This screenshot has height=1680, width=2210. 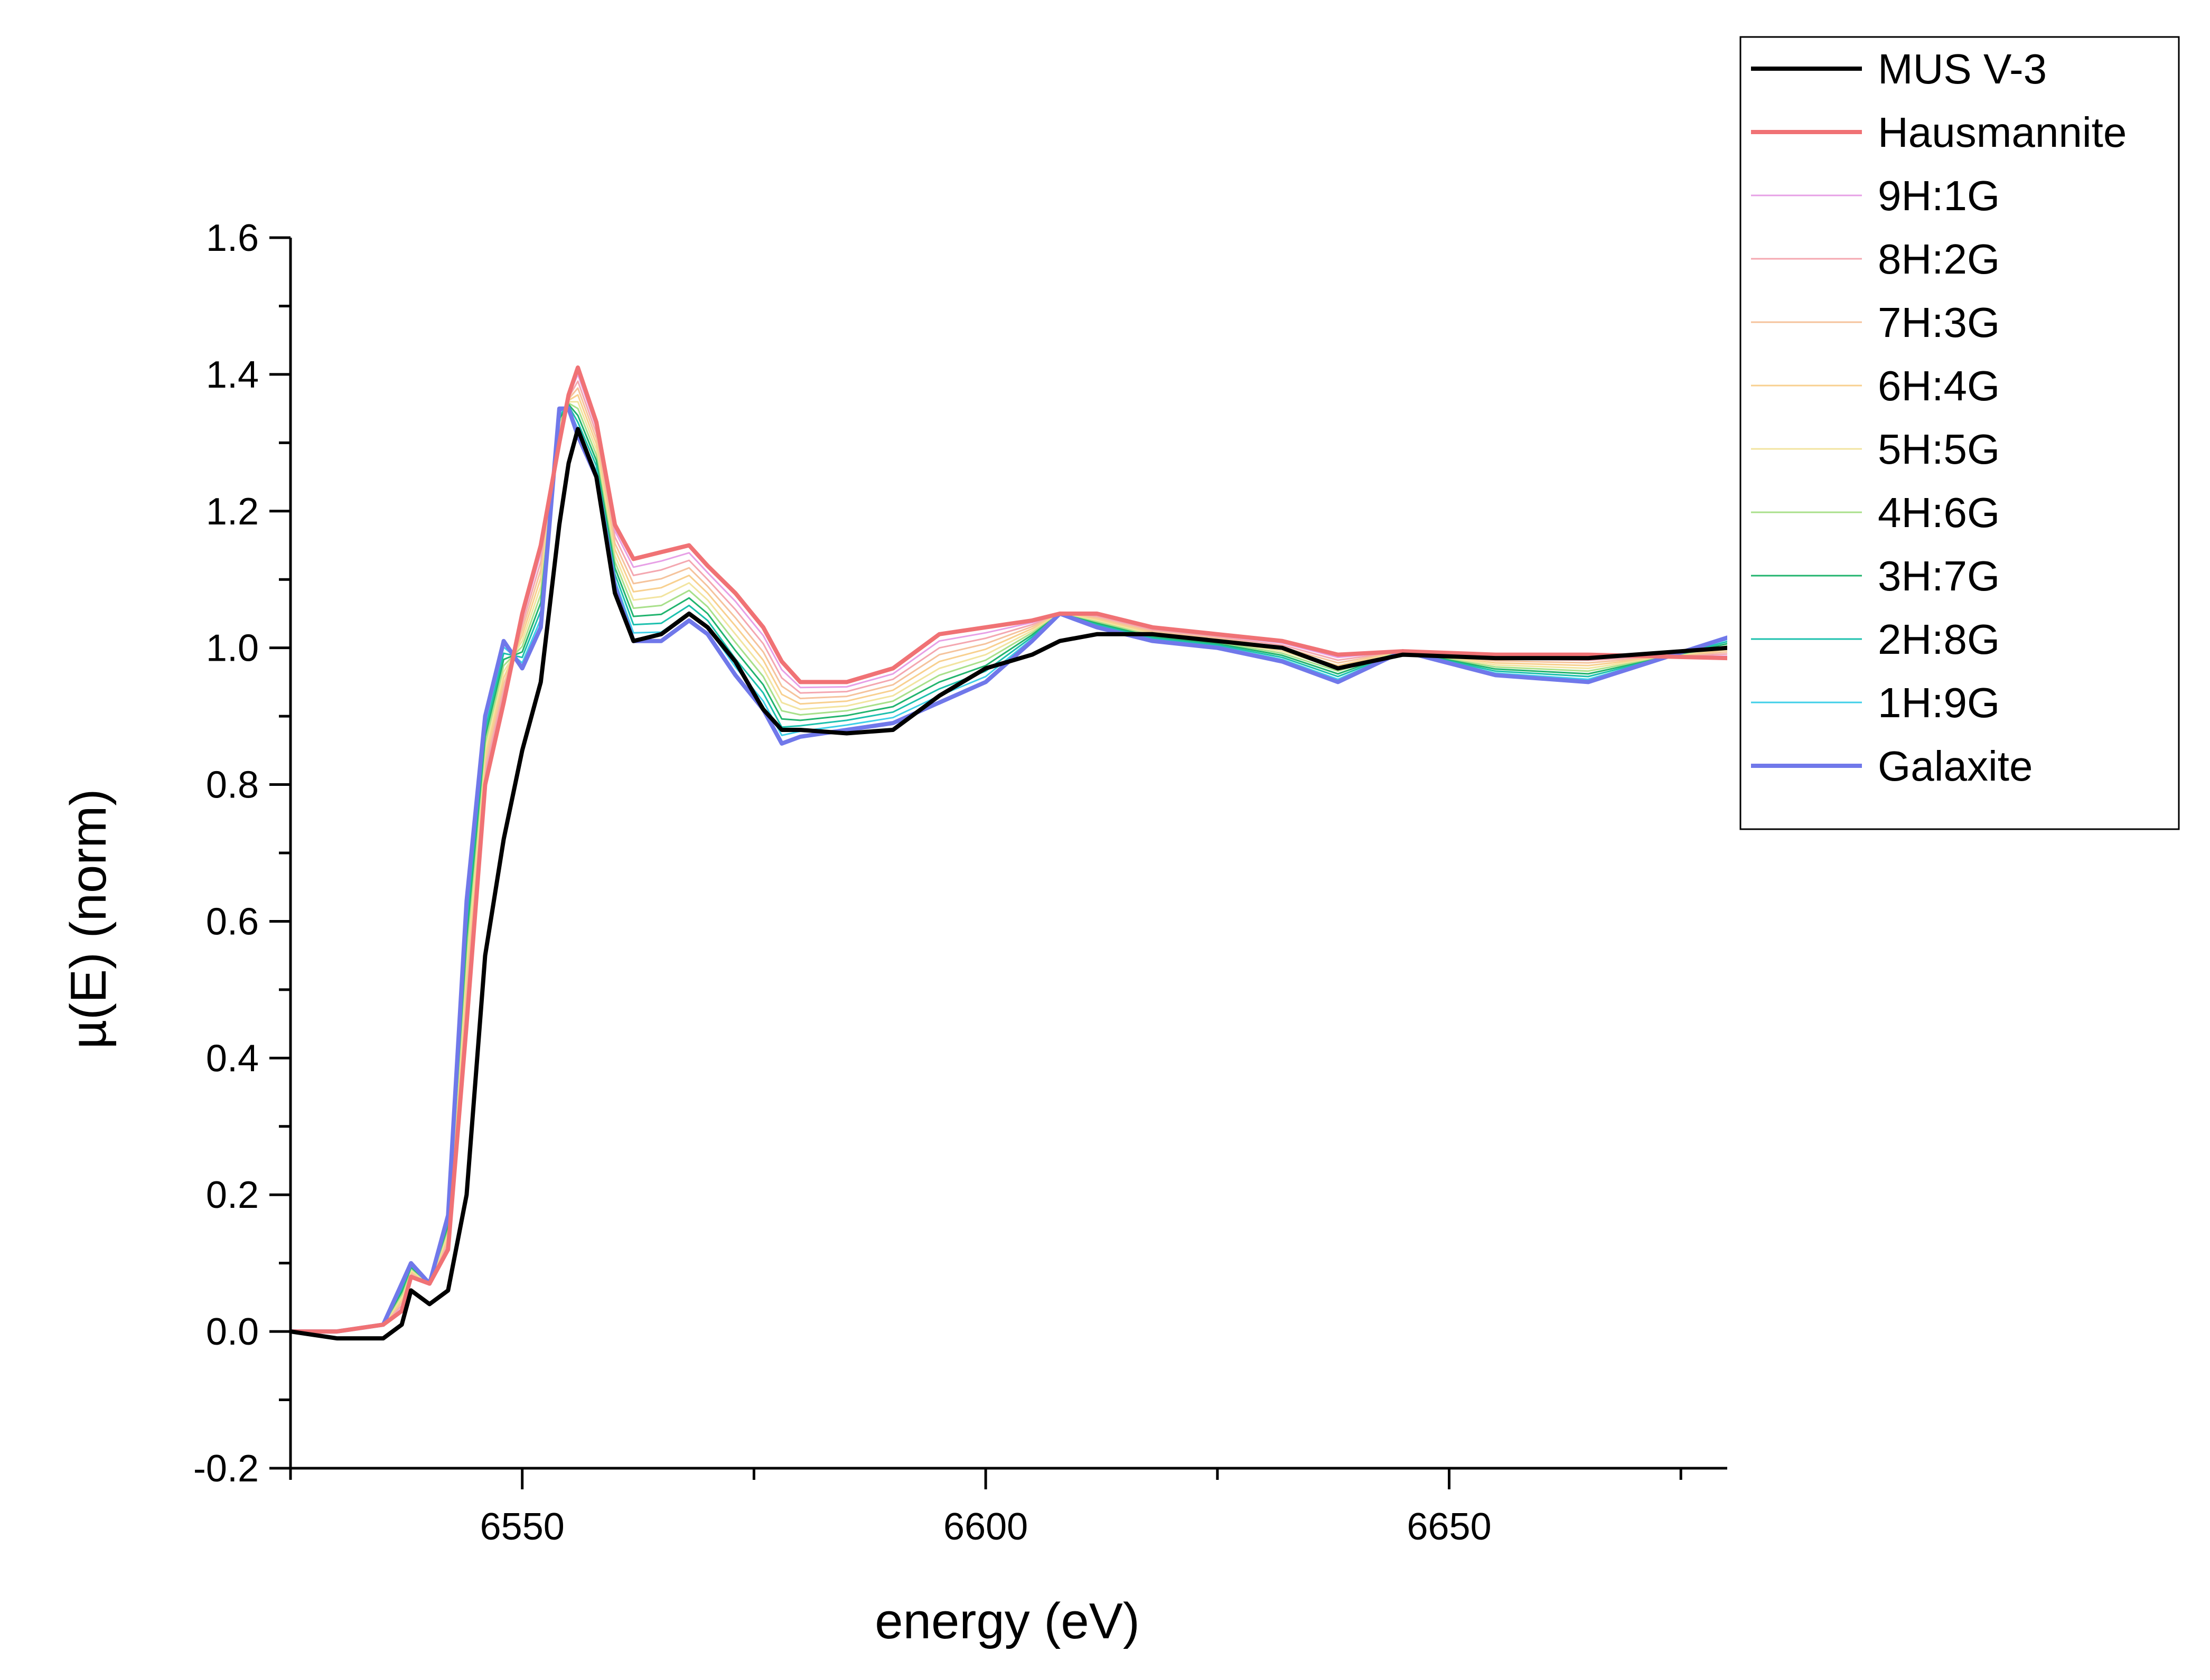 What do you see at coordinates (1939, 195) in the screenshot?
I see `legend-label-9h-1g: 9H:1G` at bounding box center [1939, 195].